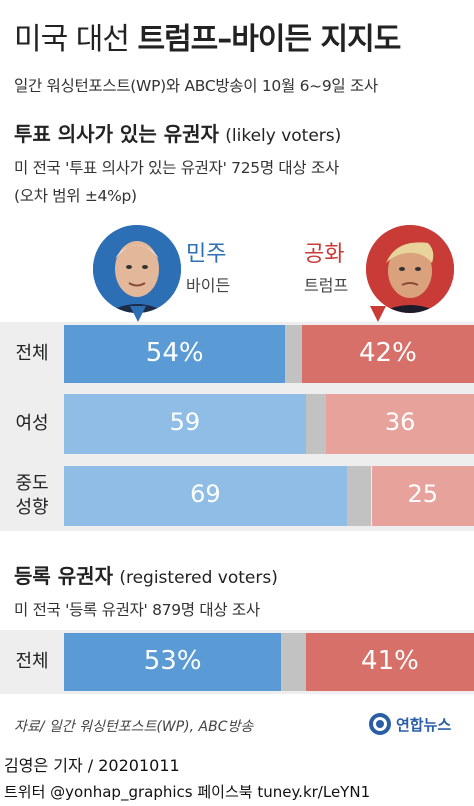 The width and height of the screenshot is (474, 806). What do you see at coordinates (283, 136) in the screenshot?
I see `section1-title-en: (likely voters)` at bounding box center [283, 136].